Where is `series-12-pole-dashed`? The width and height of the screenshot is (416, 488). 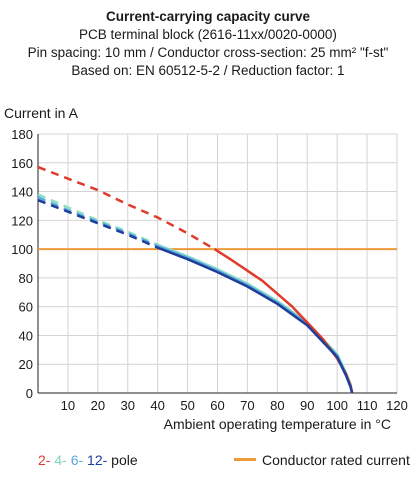
series-12-pole-dashed is located at coordinates (98, 224).